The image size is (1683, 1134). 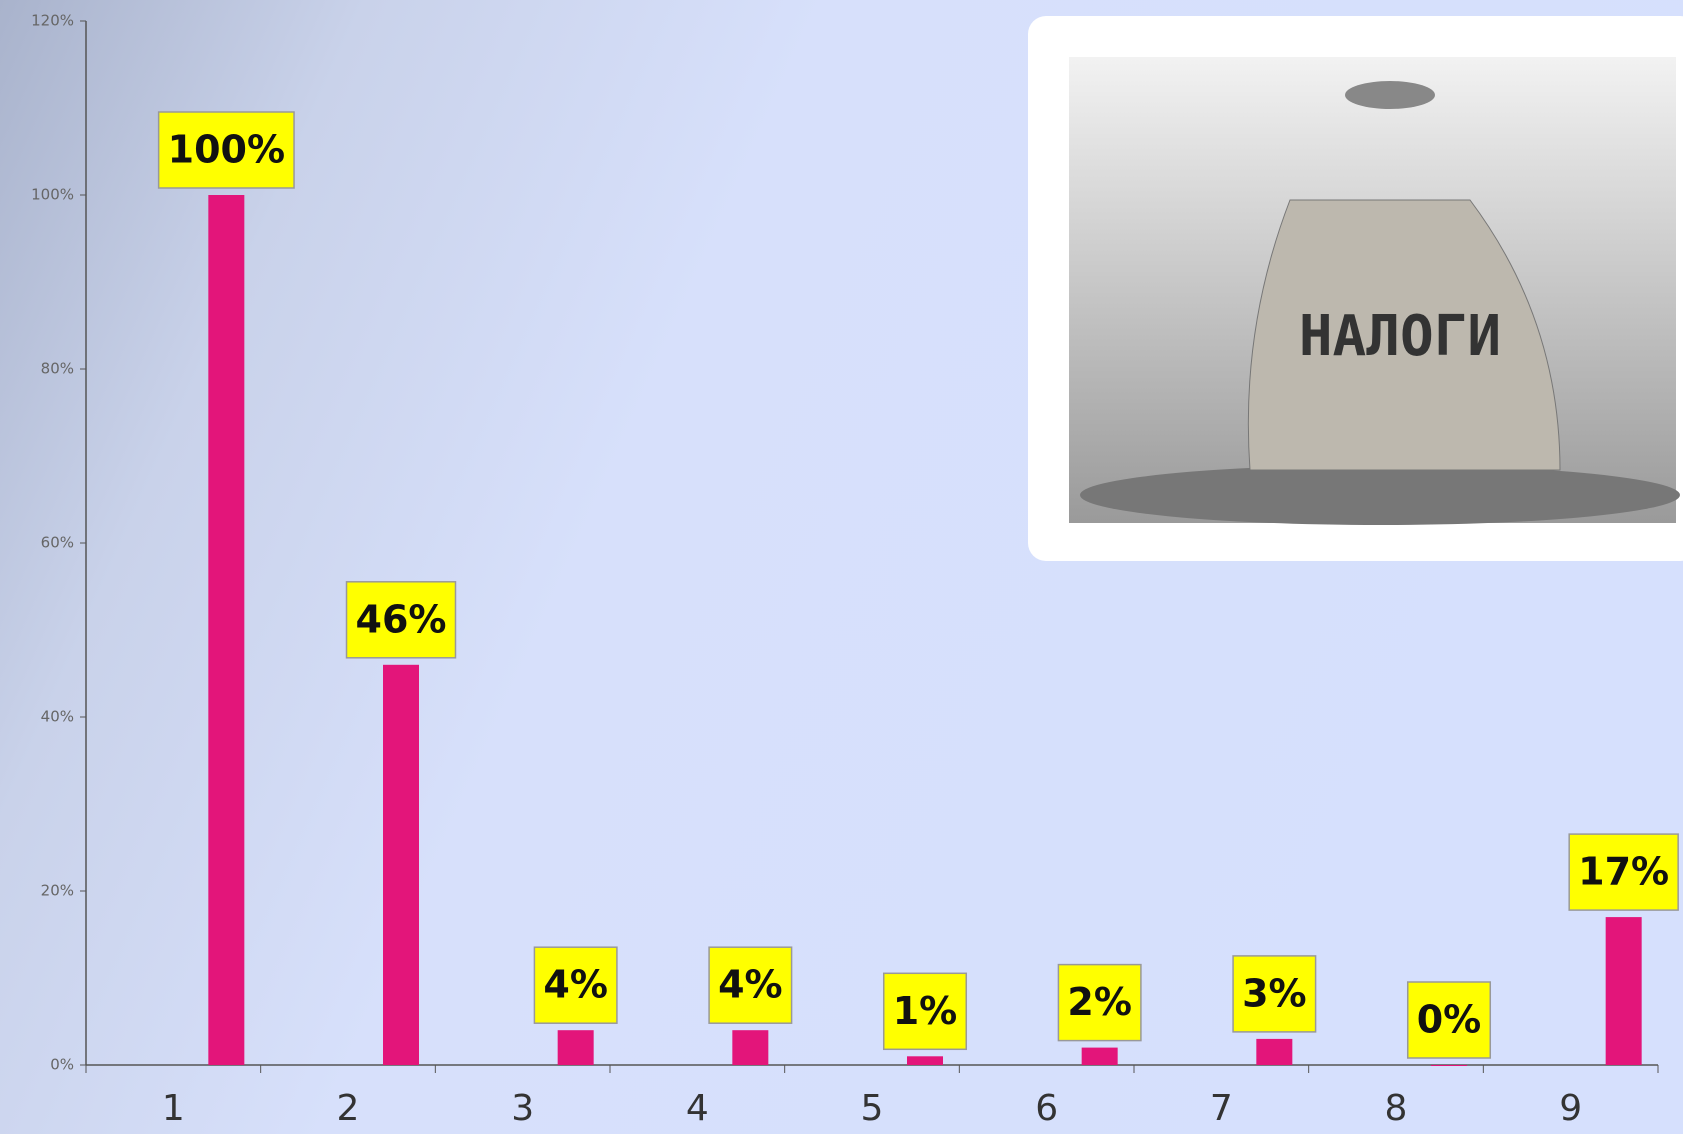 What do you see at coordinates (57, 891) in the screenshot?
I see `y-tick-label: 20%` at bounding box center [57, 891].